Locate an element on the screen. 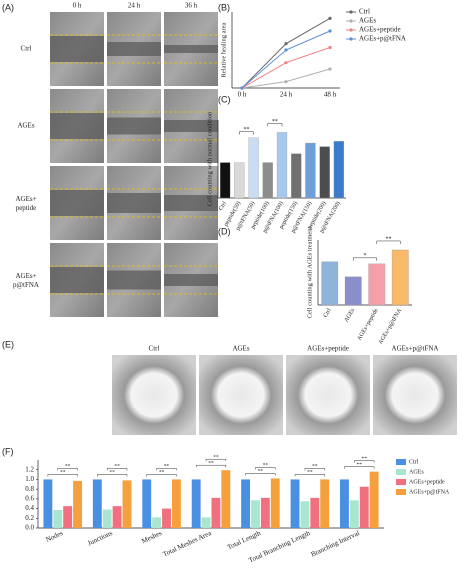  x-tick-label: Branching Interval is located at coordinates (335, 544).